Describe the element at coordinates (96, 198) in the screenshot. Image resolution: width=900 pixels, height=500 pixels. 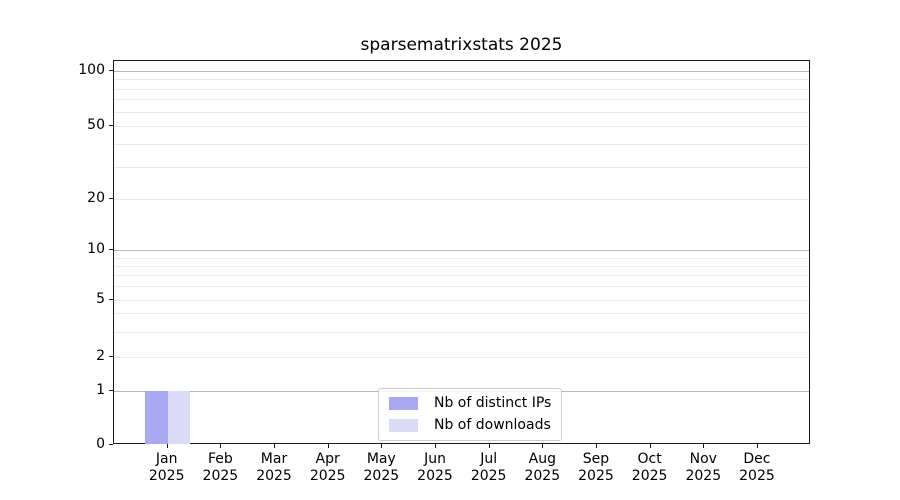
I see `y-tick-label: 20` at that location.